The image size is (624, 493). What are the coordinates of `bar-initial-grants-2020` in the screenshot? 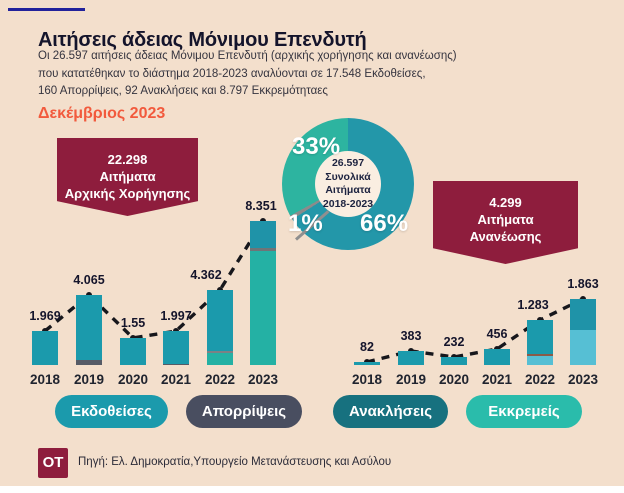 It's located at (133, 351).